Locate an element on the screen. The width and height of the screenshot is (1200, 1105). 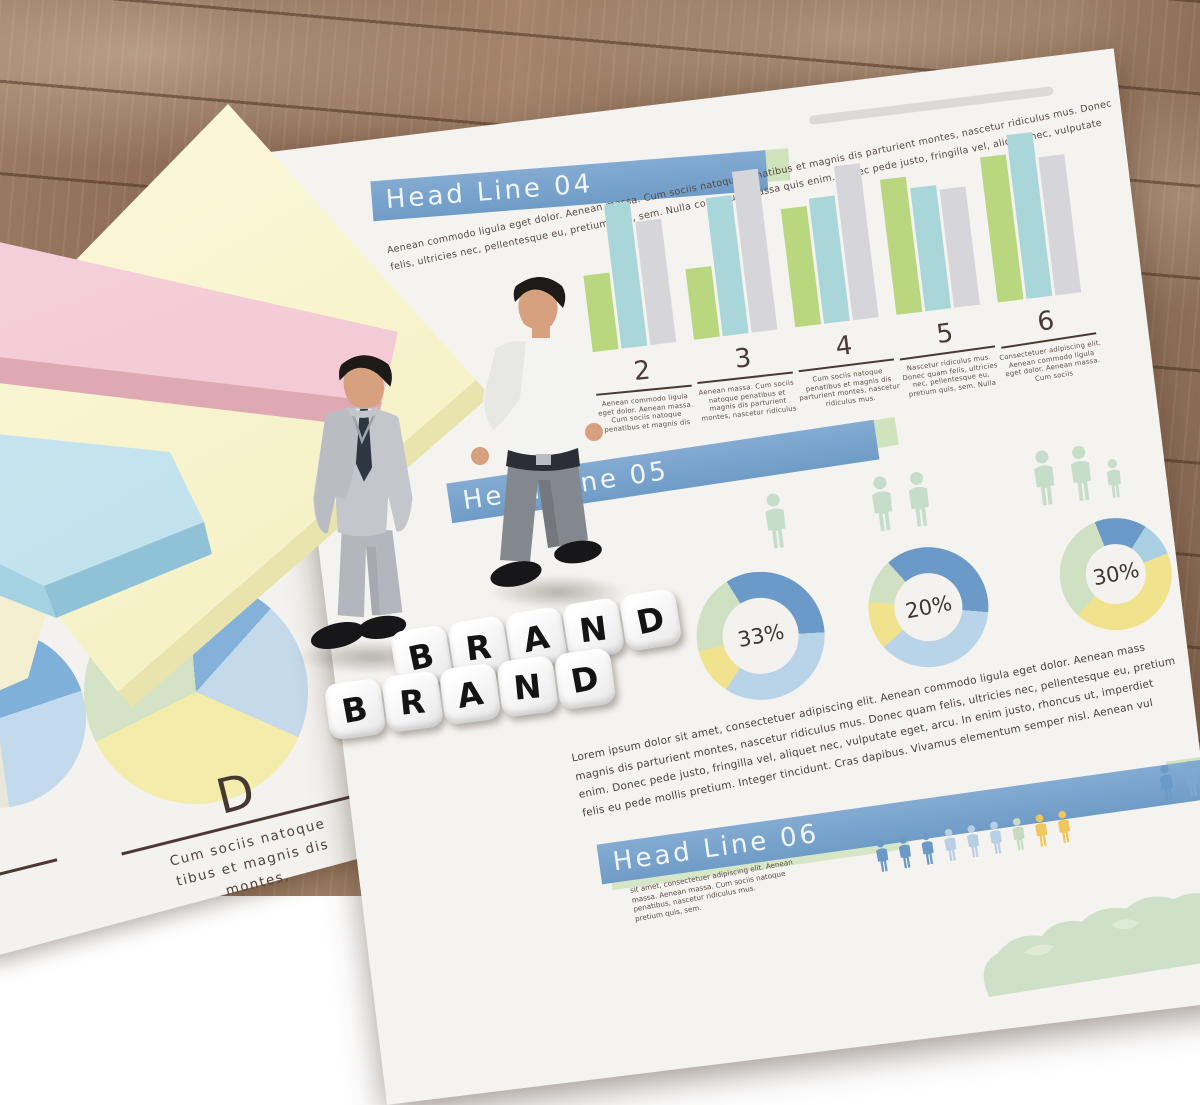
letter-die: R is located at coordinates (412, 701).